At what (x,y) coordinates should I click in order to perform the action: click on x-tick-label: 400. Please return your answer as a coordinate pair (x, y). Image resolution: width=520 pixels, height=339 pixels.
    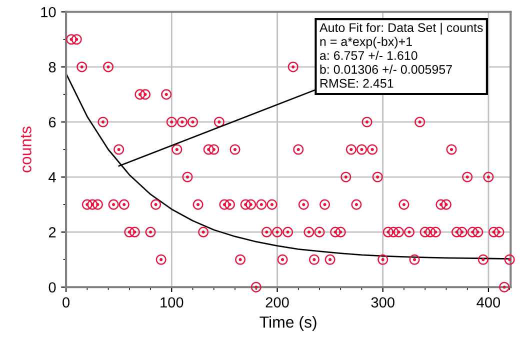
    Looking at the image, I should click on (488, 302).